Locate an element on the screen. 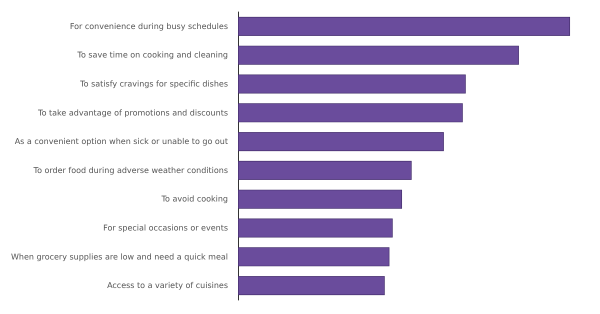  y-tick-label: Access to a variety of cuisines is located at coordinates (167, 285).